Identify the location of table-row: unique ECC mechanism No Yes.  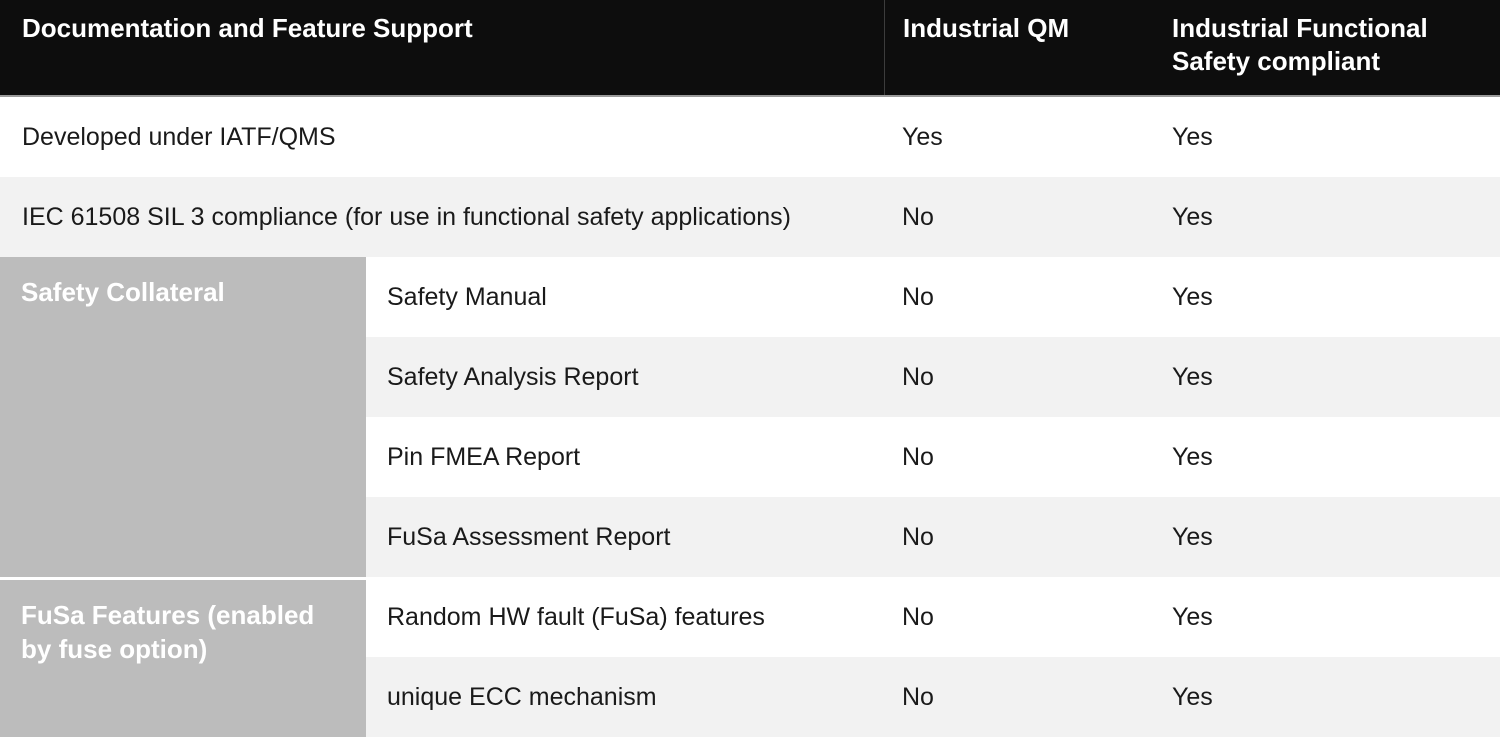
(933, 697).